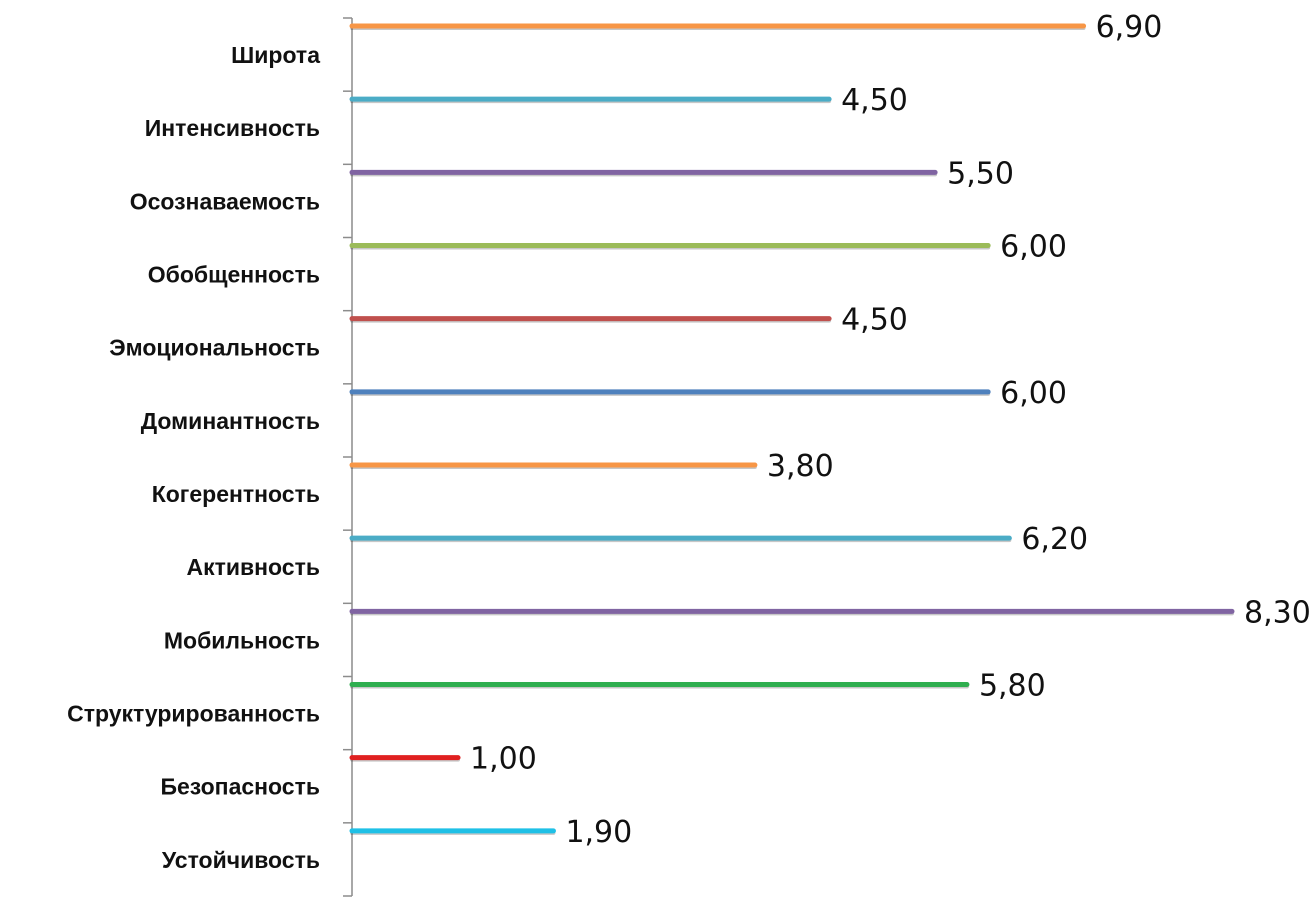  What do you see at coordinates (347, 457) in the screenshot?
I see `axis-ticks` at bounding box center [347, 457].